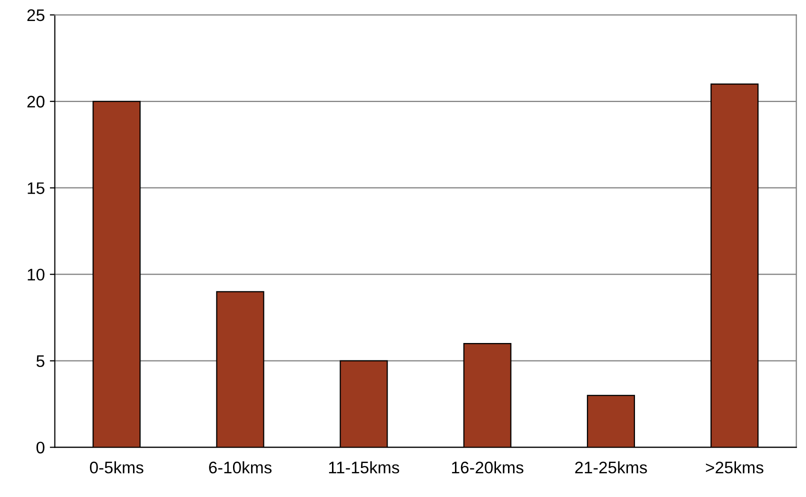 The image size is (806, 497). Describe the element at coordinates (36, 188) in the screenshot. I see `y-tick-label: 15` at that location.